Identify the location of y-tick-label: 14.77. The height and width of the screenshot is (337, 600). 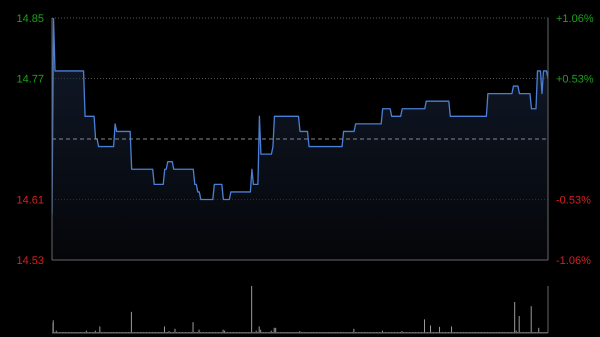
(30, 80).